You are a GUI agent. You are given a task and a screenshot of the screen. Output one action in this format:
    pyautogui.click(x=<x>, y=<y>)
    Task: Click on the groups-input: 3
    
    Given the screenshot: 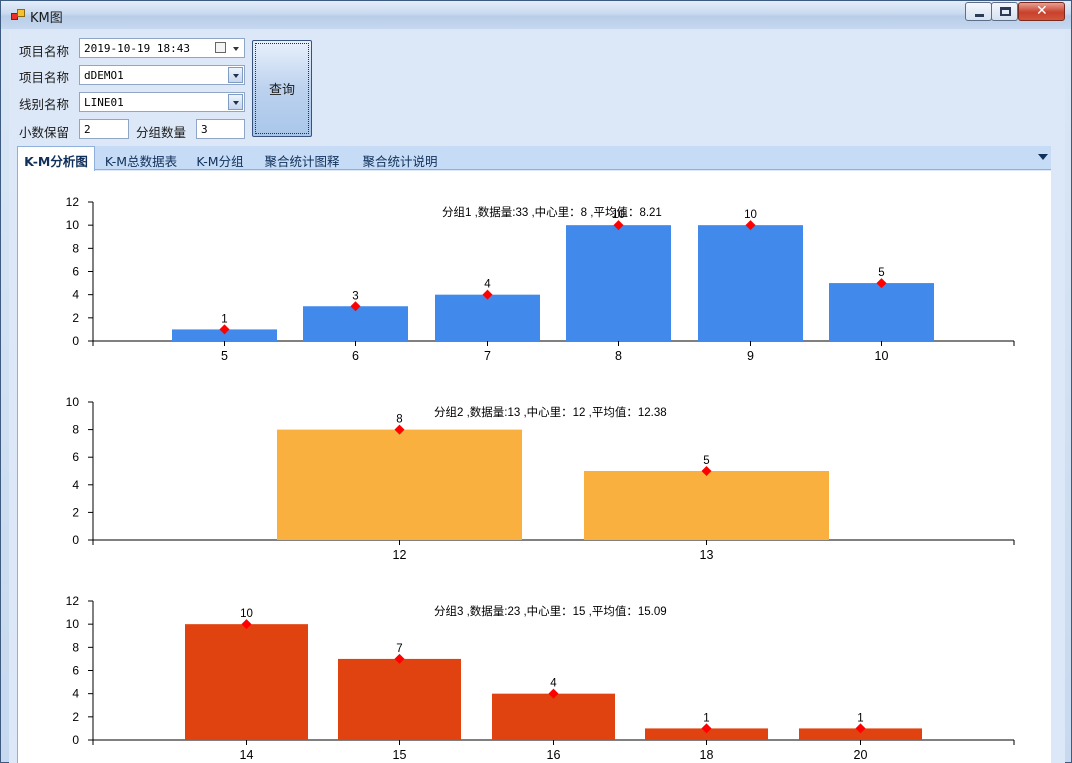 What is the action you would take?
    pyautogui.click(x=220, y=129)
    